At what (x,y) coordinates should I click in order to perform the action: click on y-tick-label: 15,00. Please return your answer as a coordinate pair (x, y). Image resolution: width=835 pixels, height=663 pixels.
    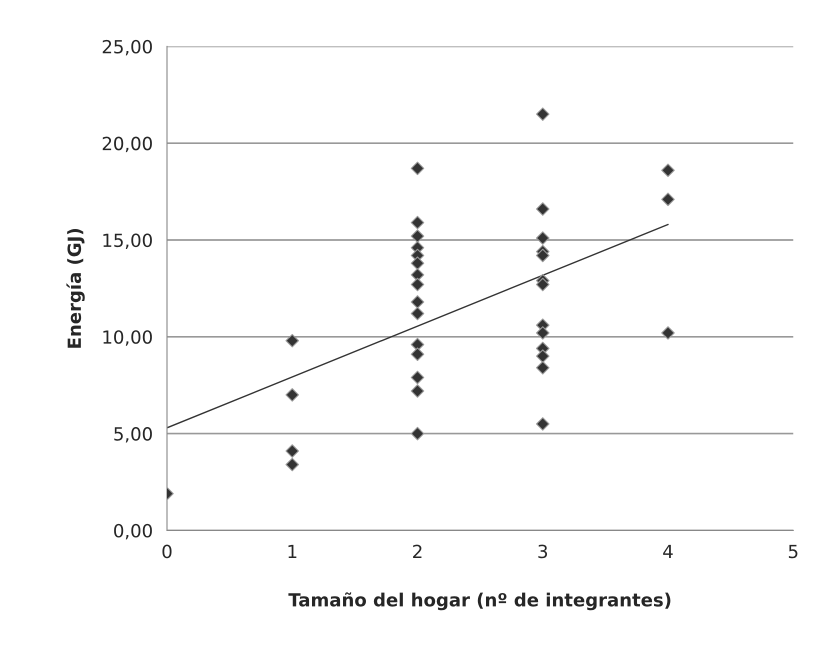
    Looking at the image, I should click on (127, 241).